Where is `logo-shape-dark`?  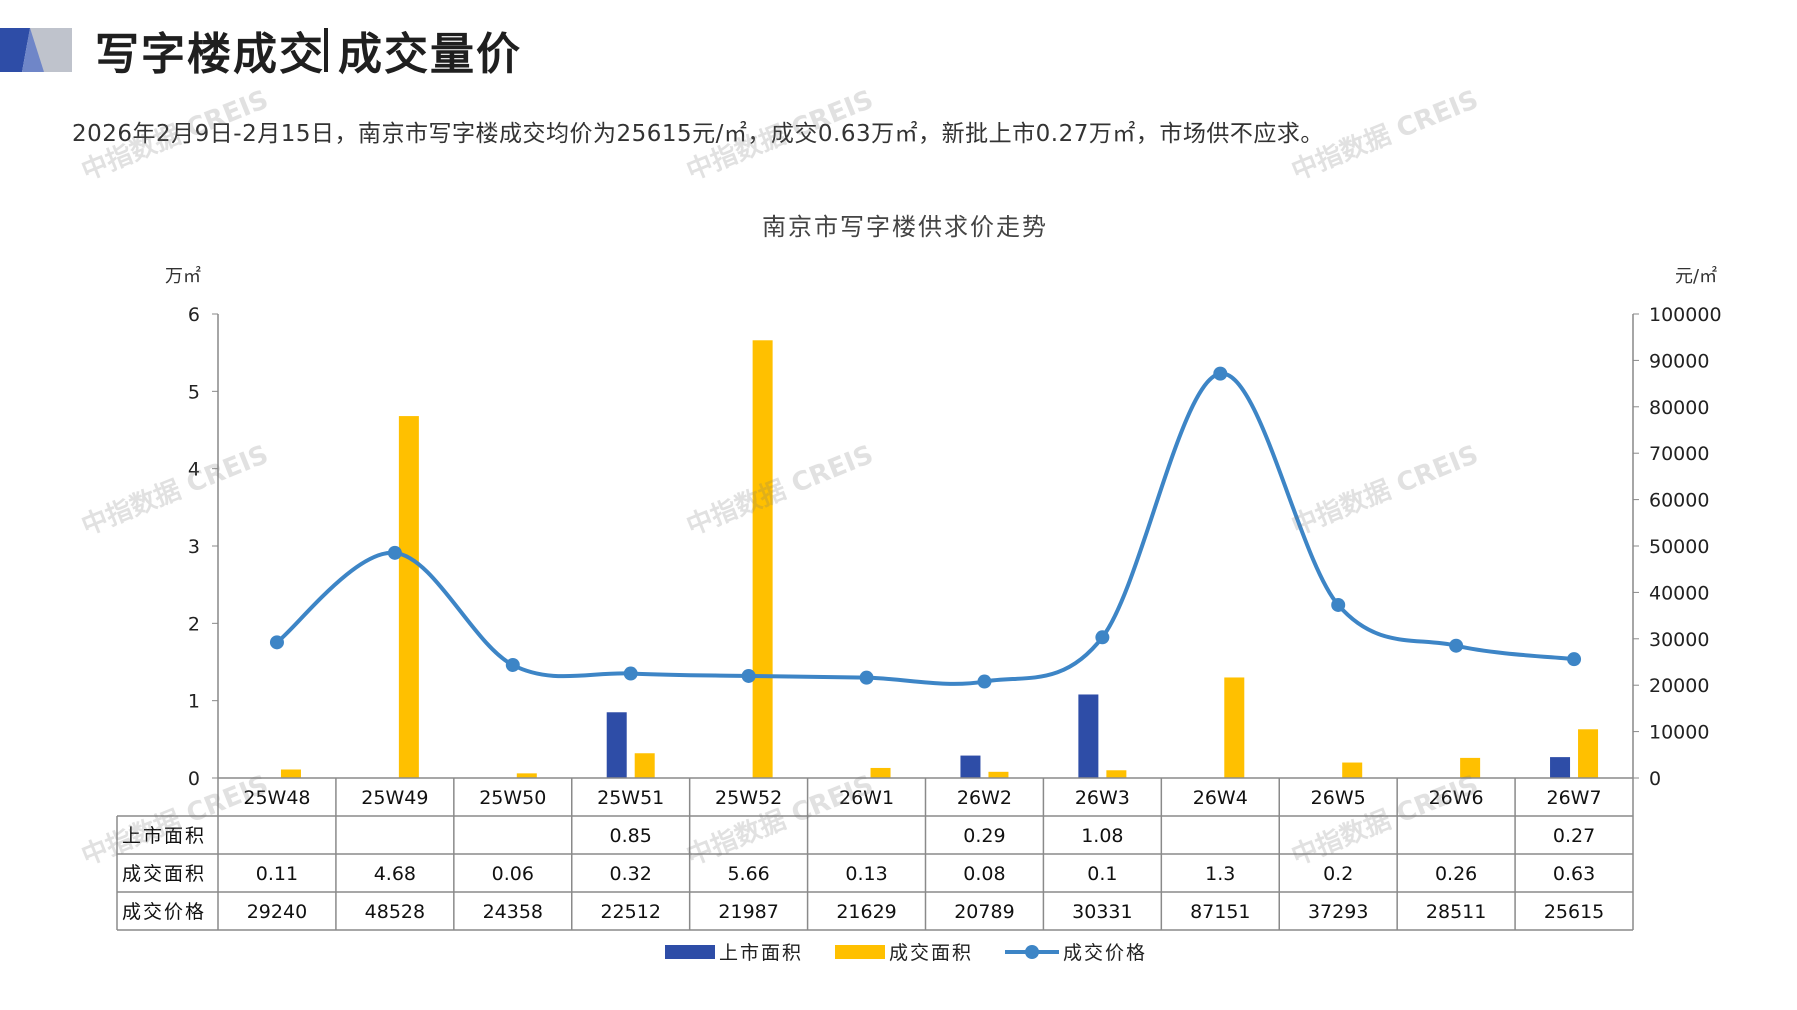
logo-shape-dark is located at coordinates (15, 50).